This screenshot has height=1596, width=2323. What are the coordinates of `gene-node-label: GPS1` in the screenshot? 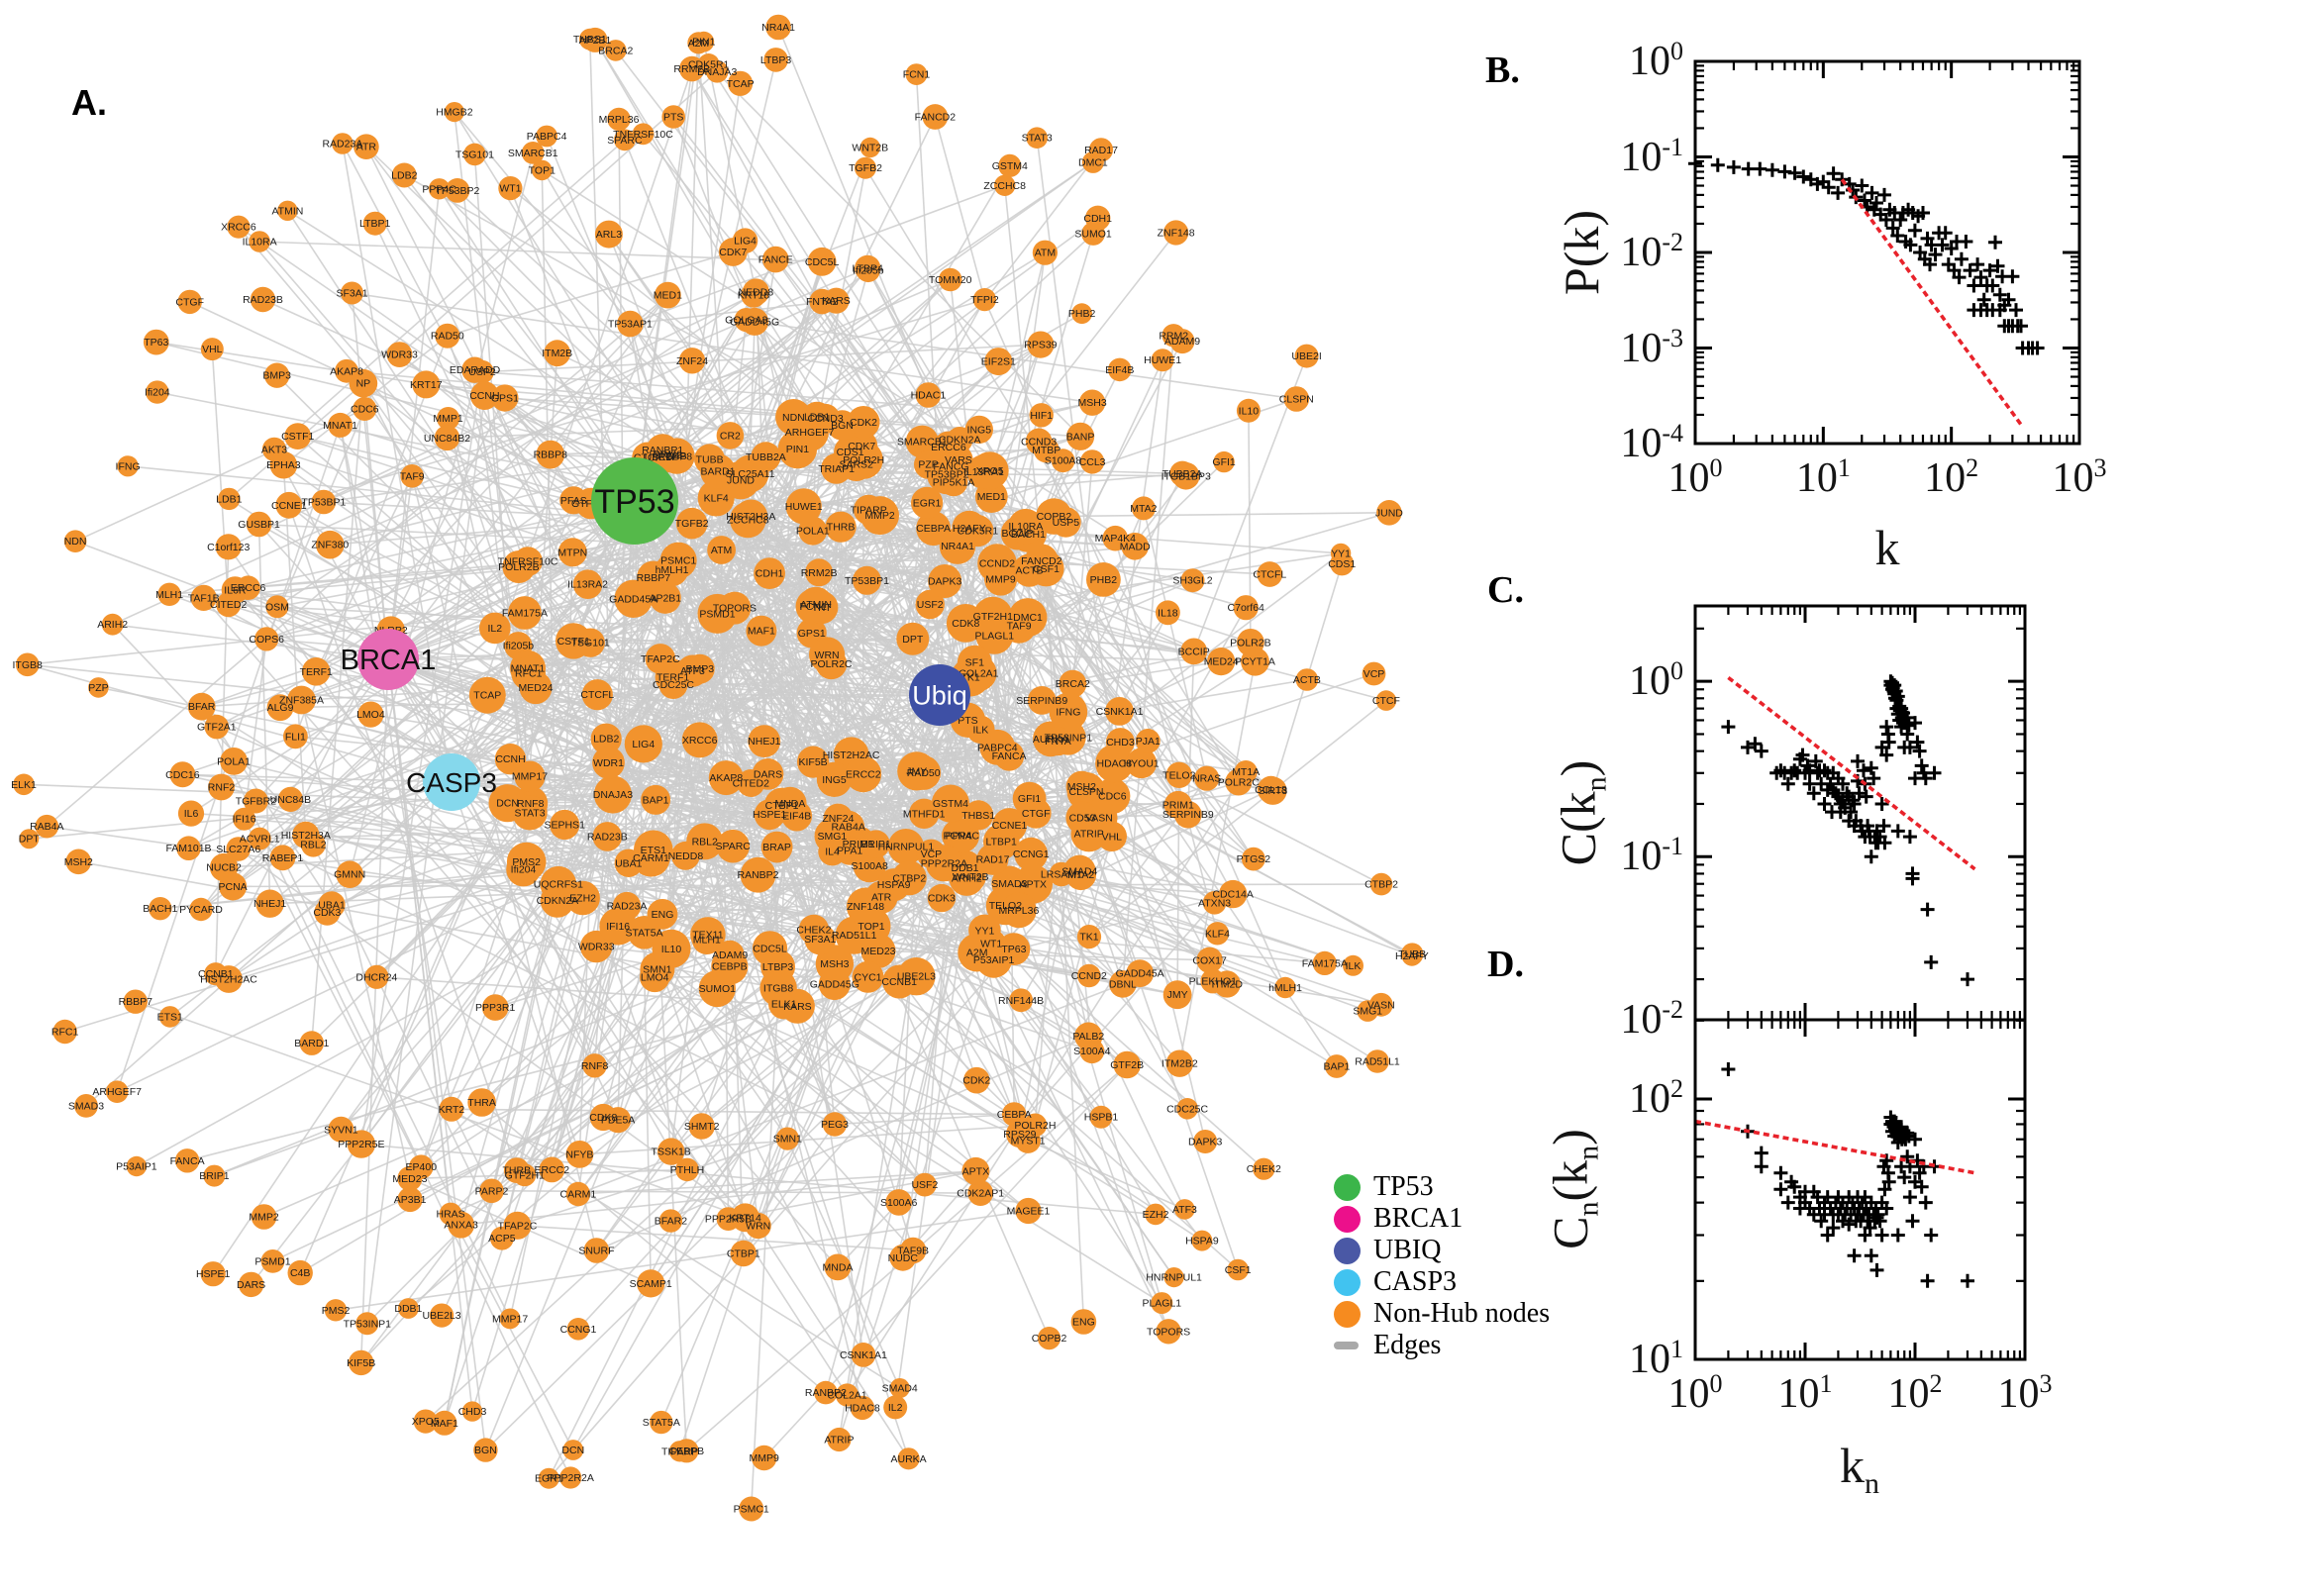 It's located at (812, 634).